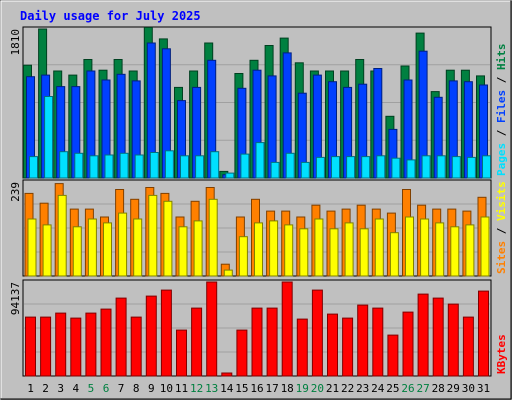  What do you see at coordinates (438, 388) in the screenshot?
I see `x-tick-label: 28` at bounding box center [438, 388].